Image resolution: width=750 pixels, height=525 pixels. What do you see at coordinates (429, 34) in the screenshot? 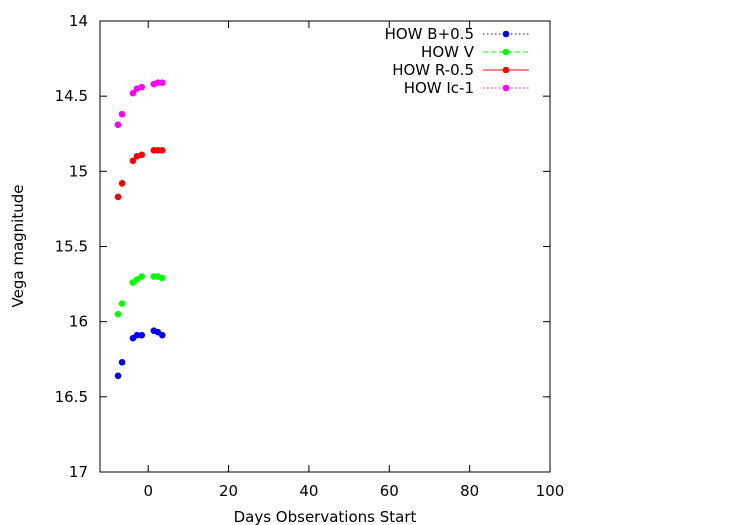
I see `legend-label-0: HOW B+0.5` at bounding box center [429, 34].